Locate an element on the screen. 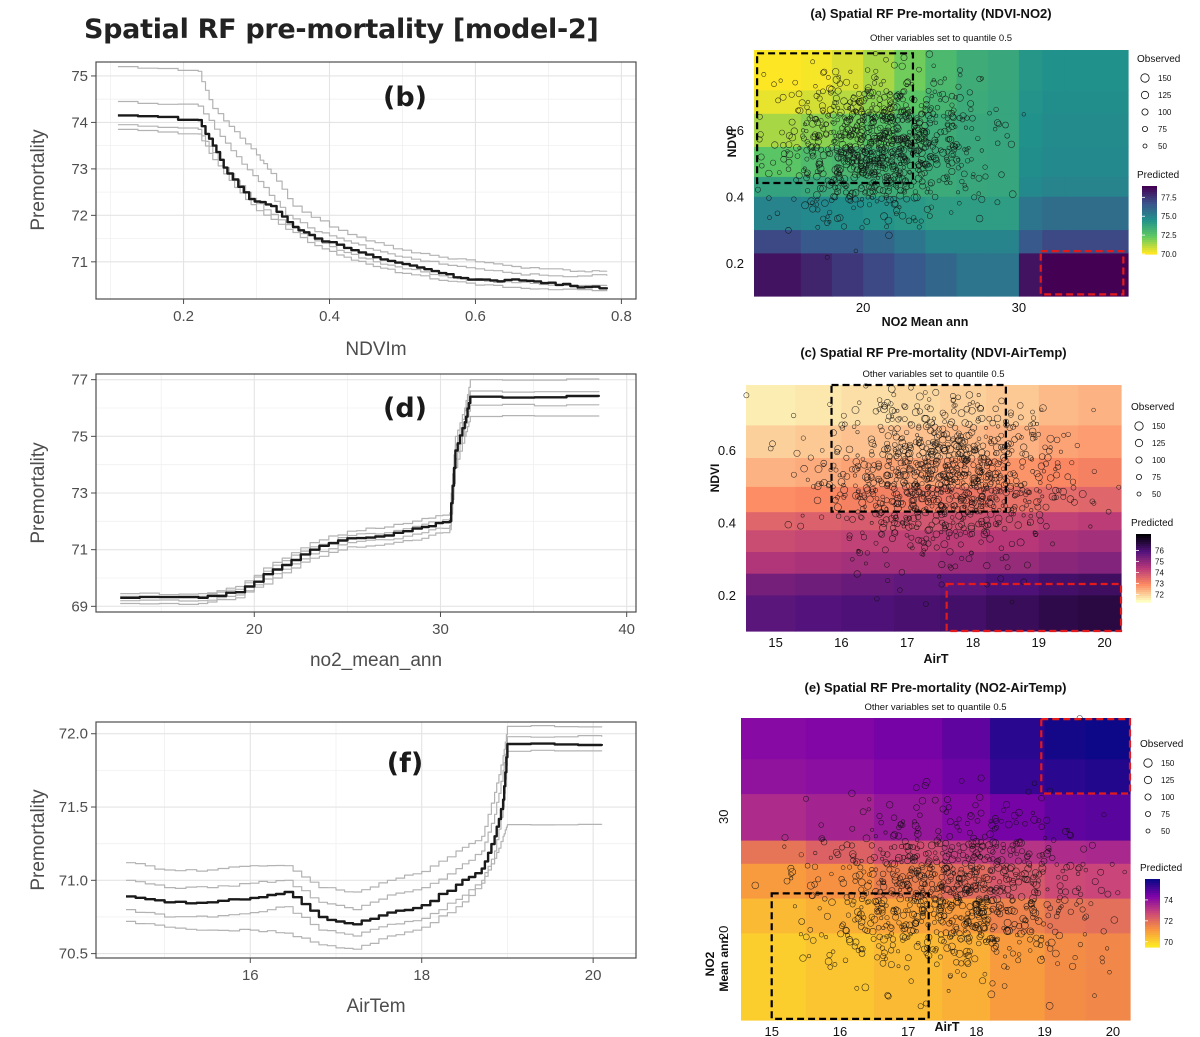 The image size is (1200, 1037). x-tick-label: 20 is located at coordinates (1113, 1030).